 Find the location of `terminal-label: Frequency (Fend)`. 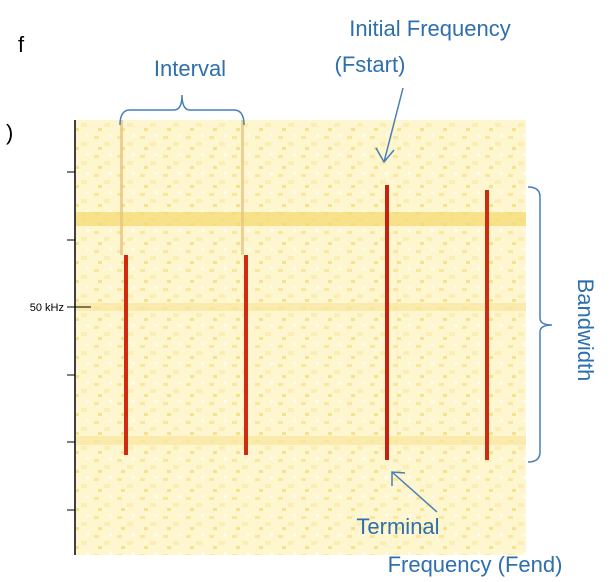

terminal-label: Frequency (Fend) is located at coordinates (475, 564).